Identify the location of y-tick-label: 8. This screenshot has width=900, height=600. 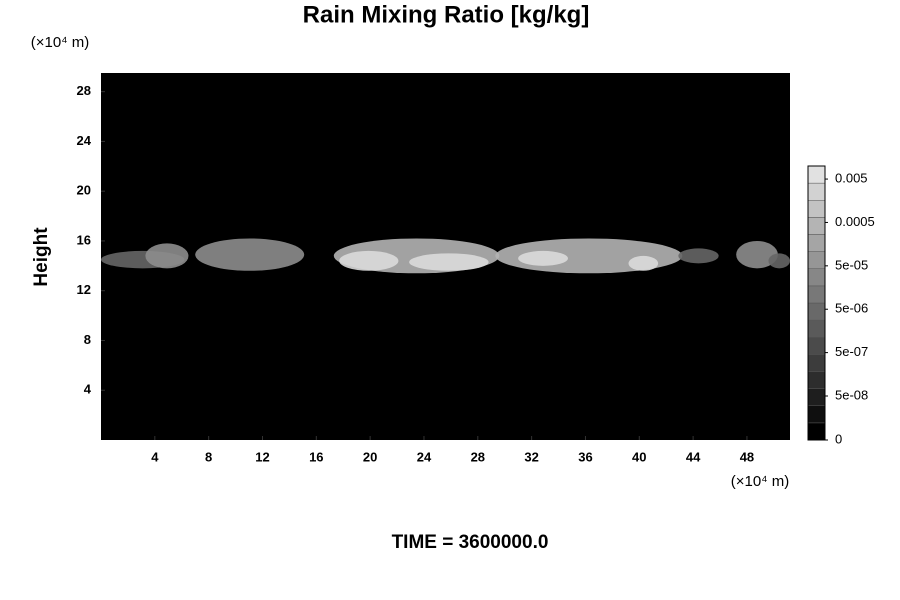
(87, 339).